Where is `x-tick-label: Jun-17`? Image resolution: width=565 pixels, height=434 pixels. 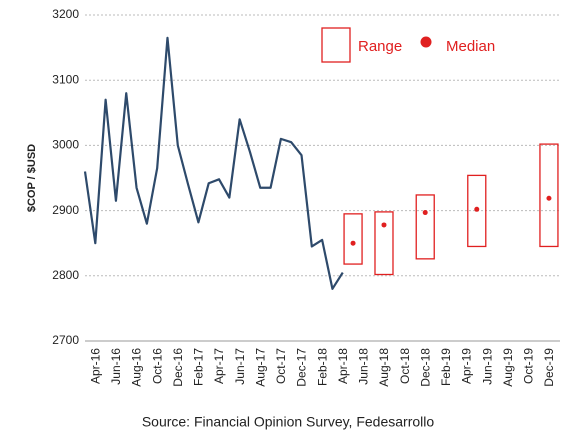
x-tick-label: Jun-17 is located at coordinates (240, 366).